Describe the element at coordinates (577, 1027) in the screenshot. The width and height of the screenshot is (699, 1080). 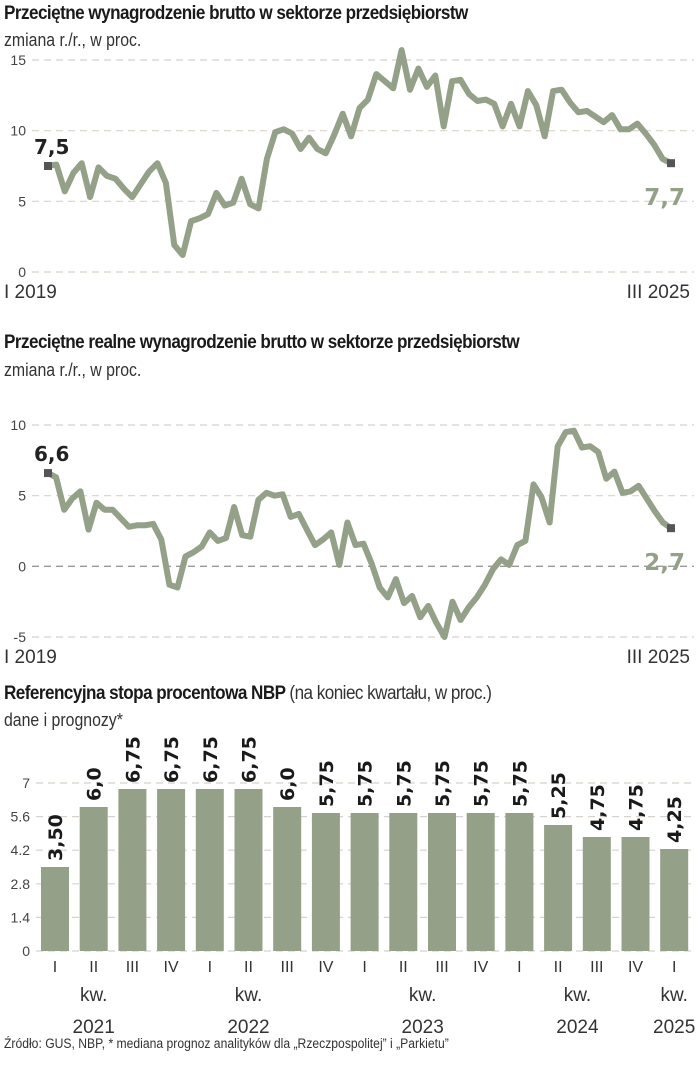
I see `chart3-year-label: 2024` at that location.